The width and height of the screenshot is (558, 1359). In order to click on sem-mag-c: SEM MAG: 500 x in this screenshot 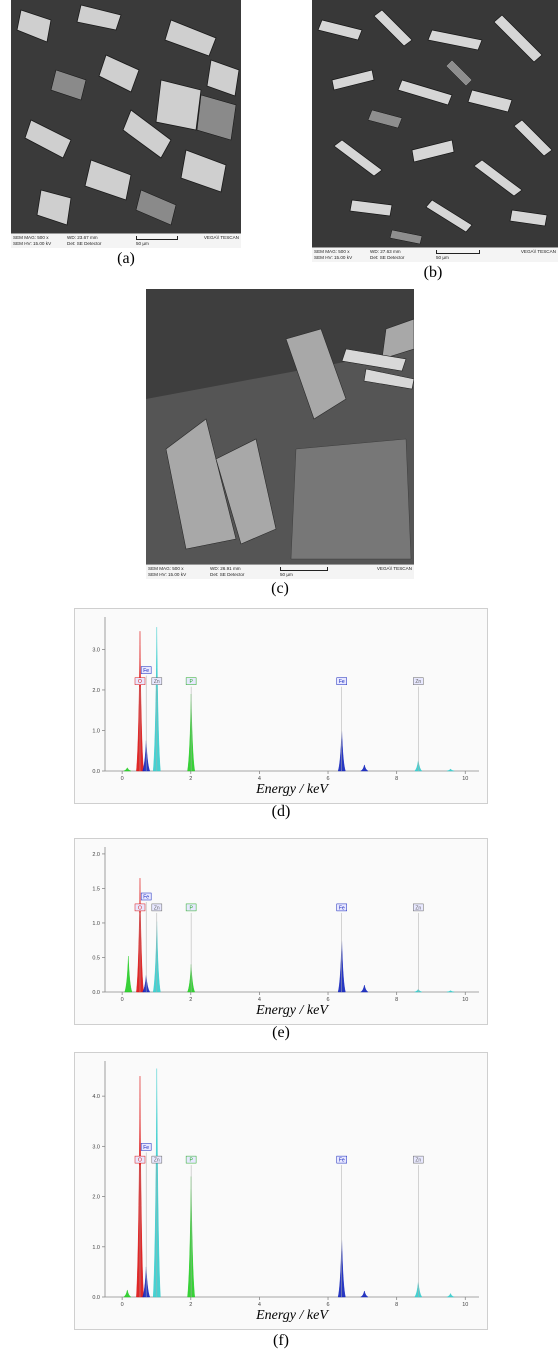, I will do `click(166, 568)`.